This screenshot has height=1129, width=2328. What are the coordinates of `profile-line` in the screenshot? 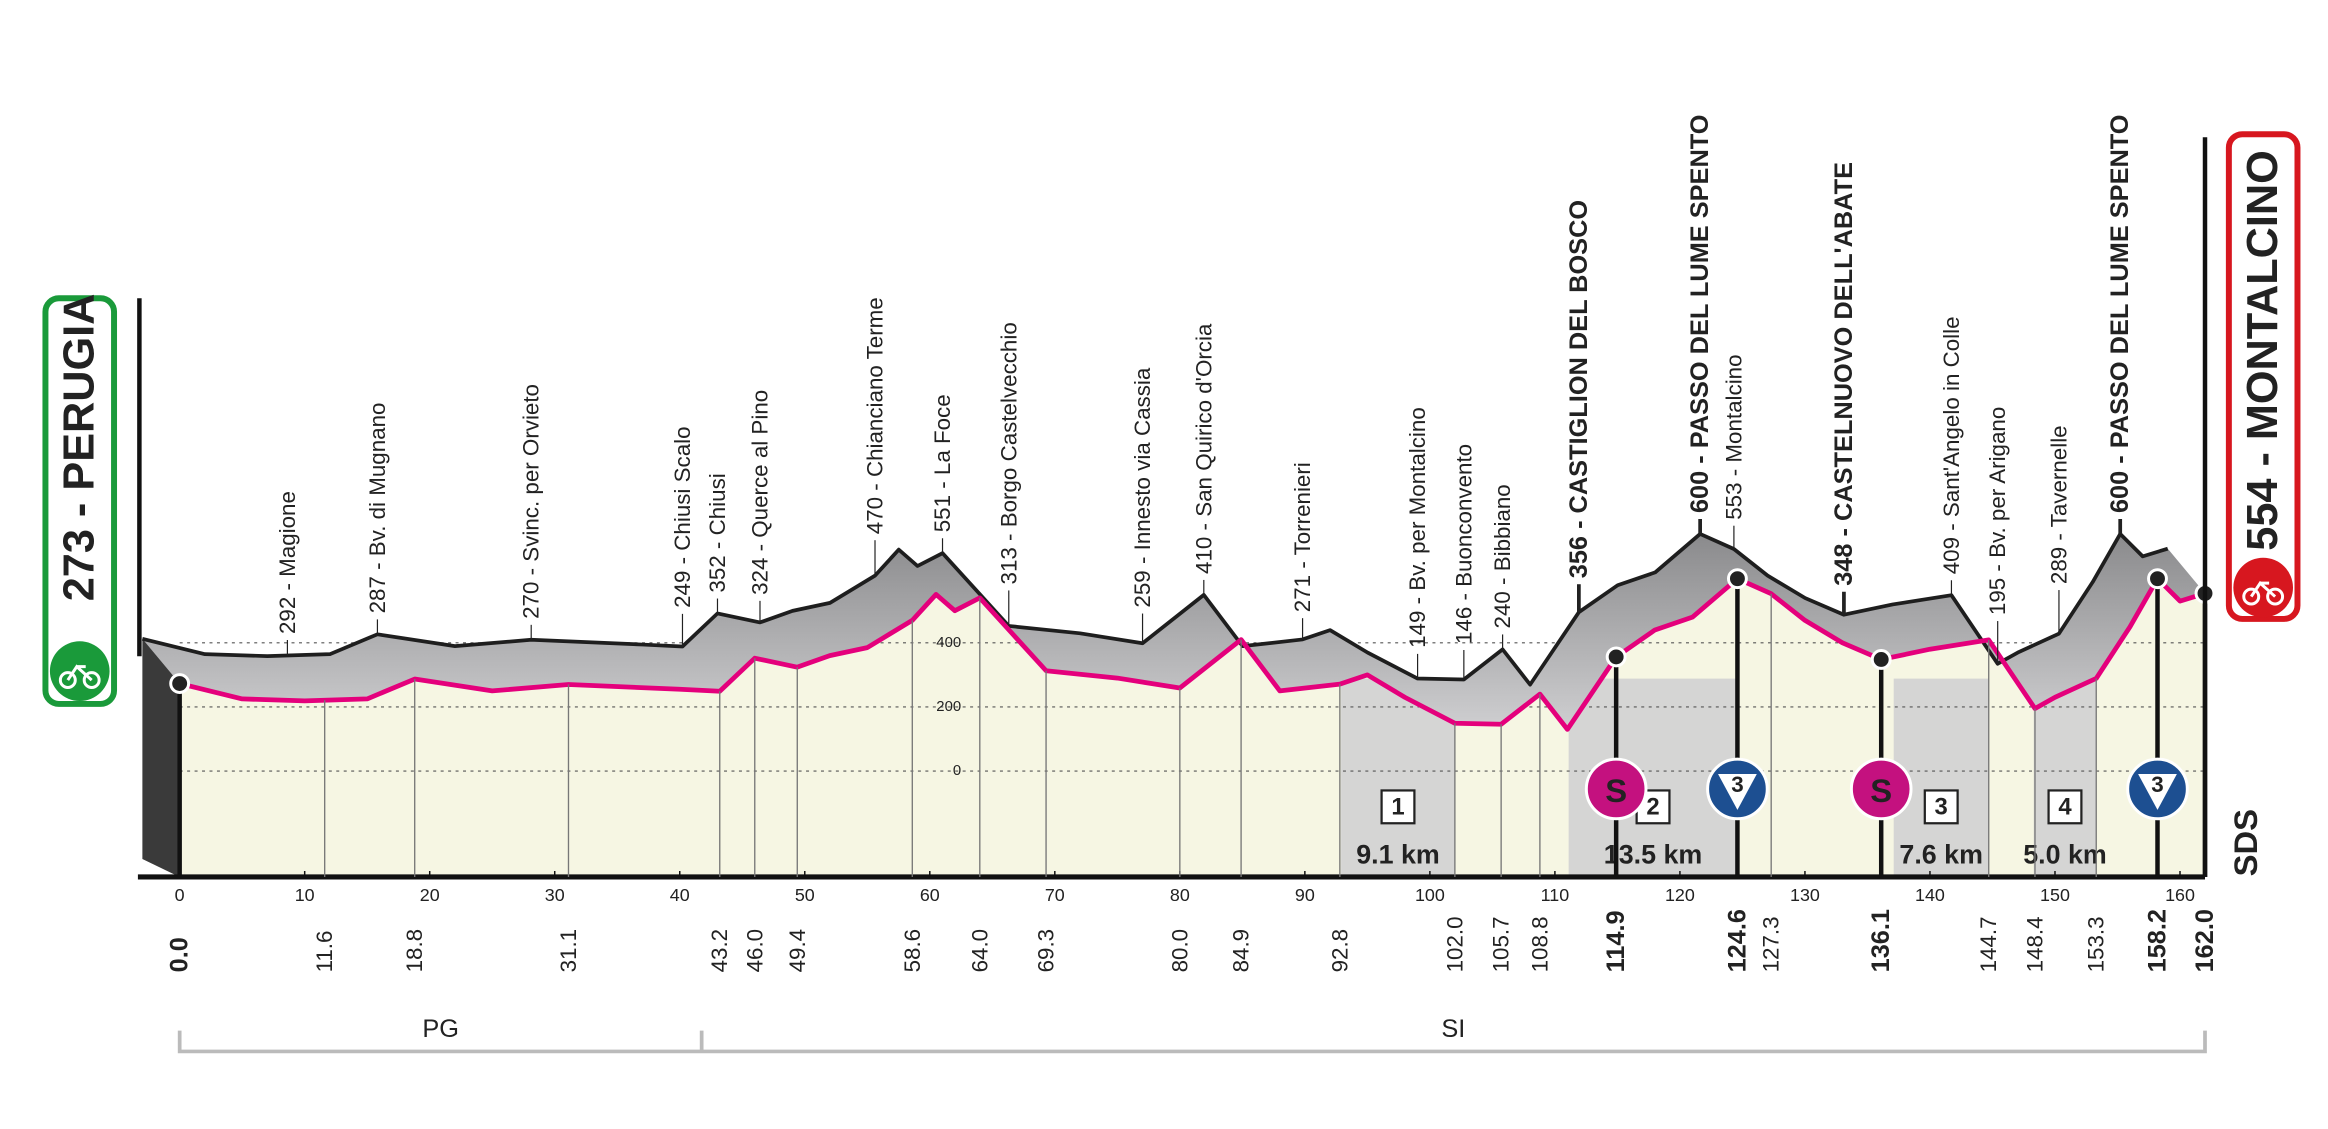 It's located at (1192, 654).